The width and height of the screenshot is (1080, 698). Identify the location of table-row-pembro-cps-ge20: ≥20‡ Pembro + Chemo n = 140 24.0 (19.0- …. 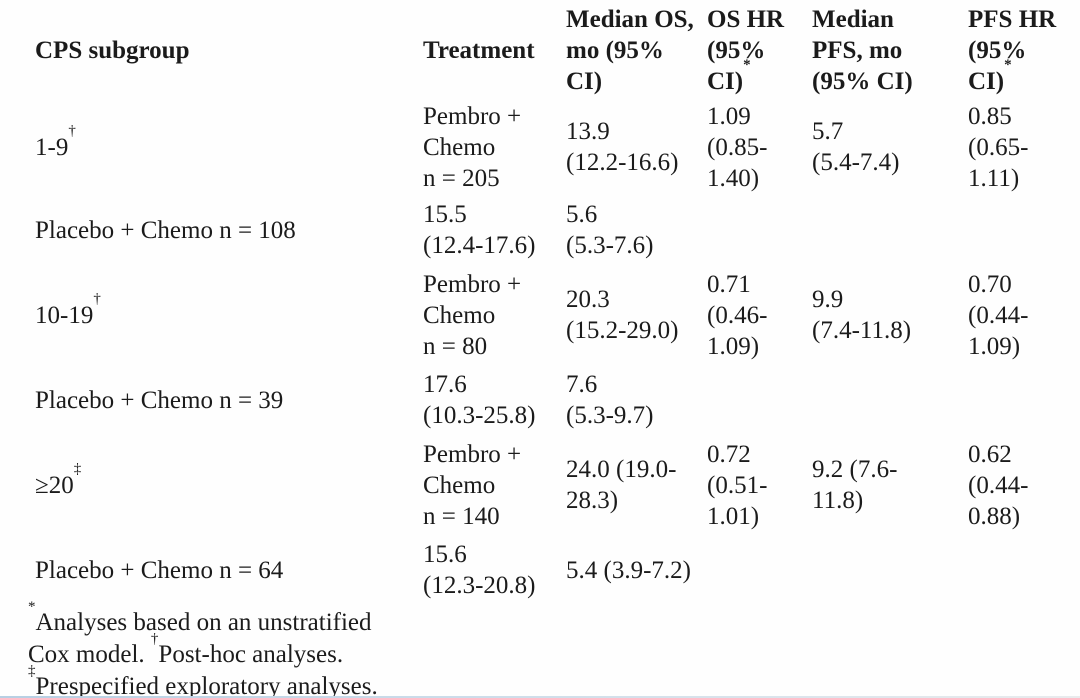
(557, 485).